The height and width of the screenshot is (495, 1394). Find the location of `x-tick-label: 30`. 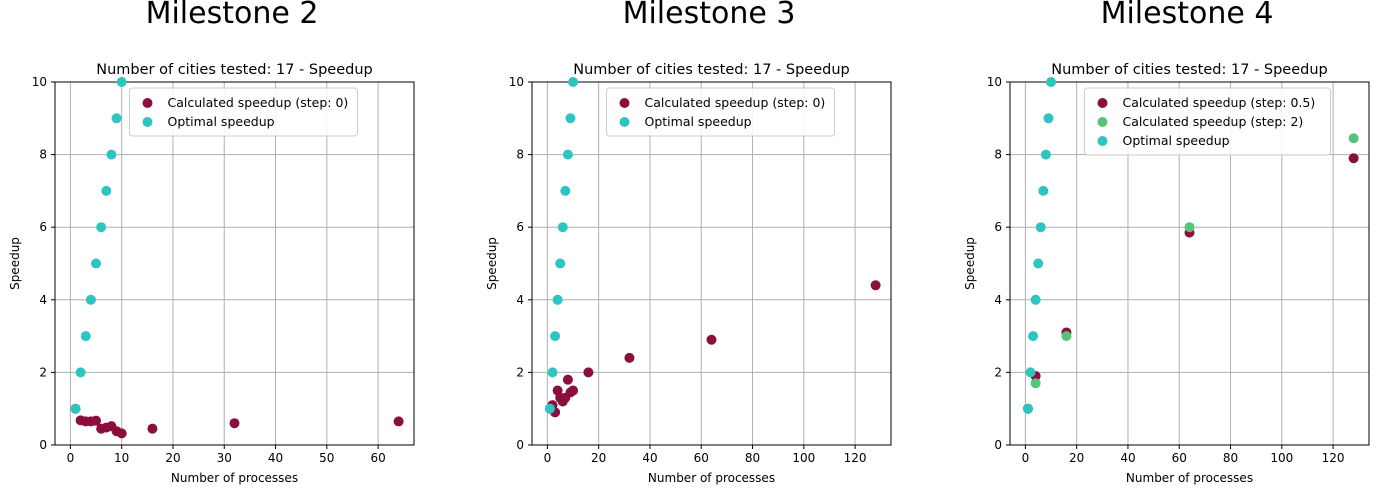

x-tick-label: 30 is located at coordinates (224, 458).